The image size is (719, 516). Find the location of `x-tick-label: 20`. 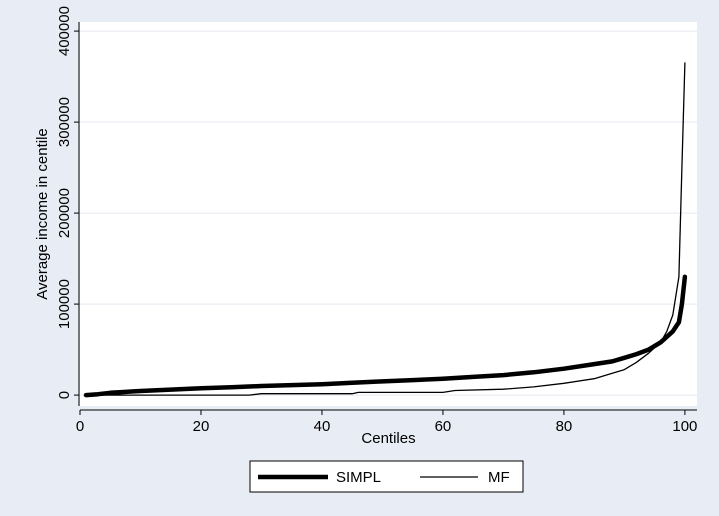

x-tick-label: 20 is located at coordinates (201, 426).